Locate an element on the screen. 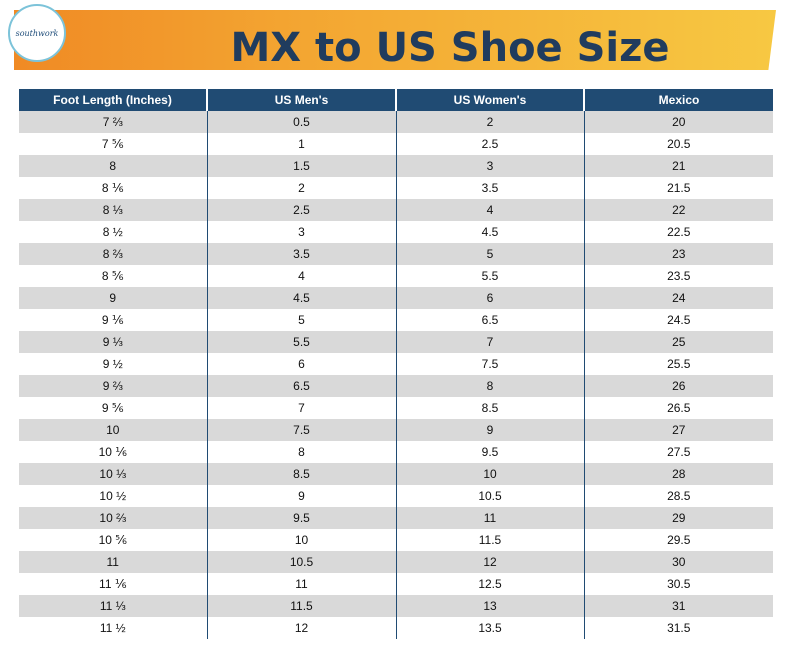  table-row: 9 ⅔ 6.5 8 26 is located at coordinates (396, 386).